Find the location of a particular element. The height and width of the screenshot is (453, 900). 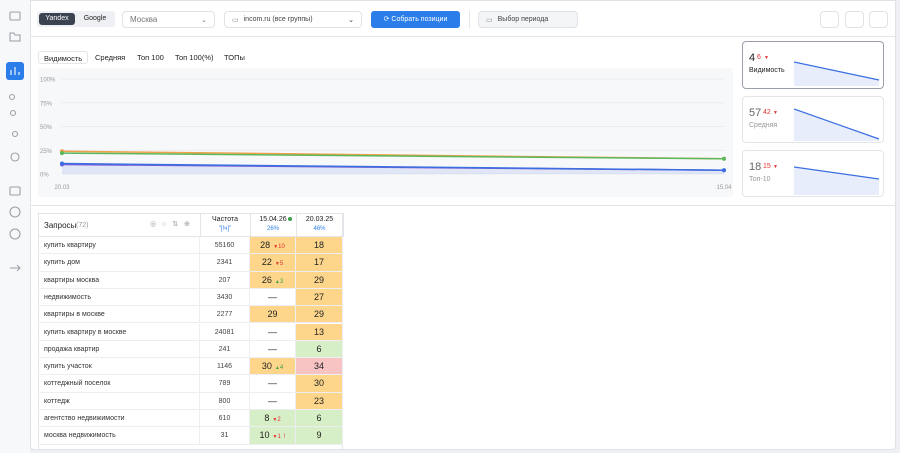

position-cell: 28 ▼10 is located at coordinates (273, 246).